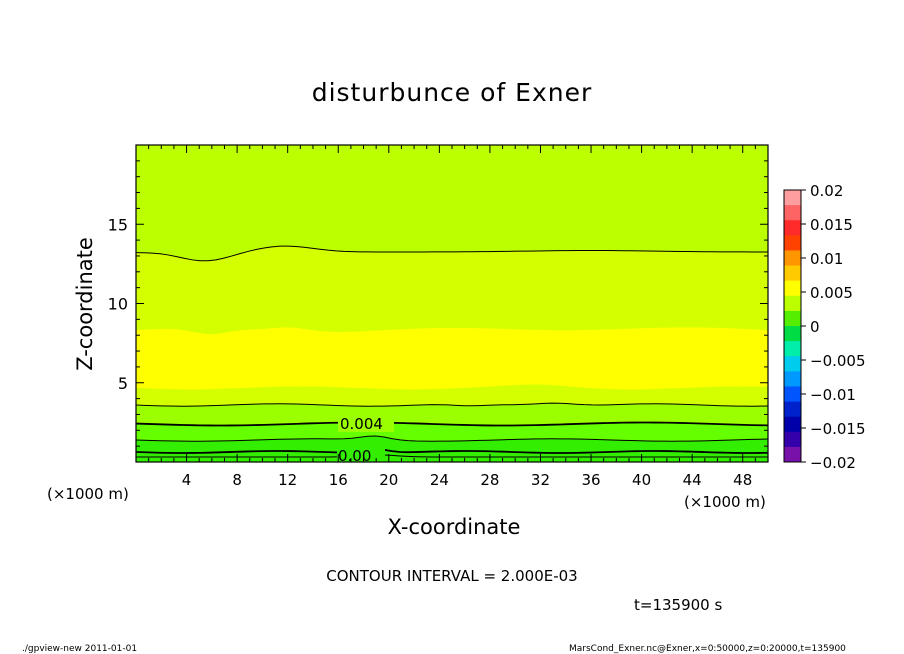  I want to click on contour-line-4a, so click(452, 404).